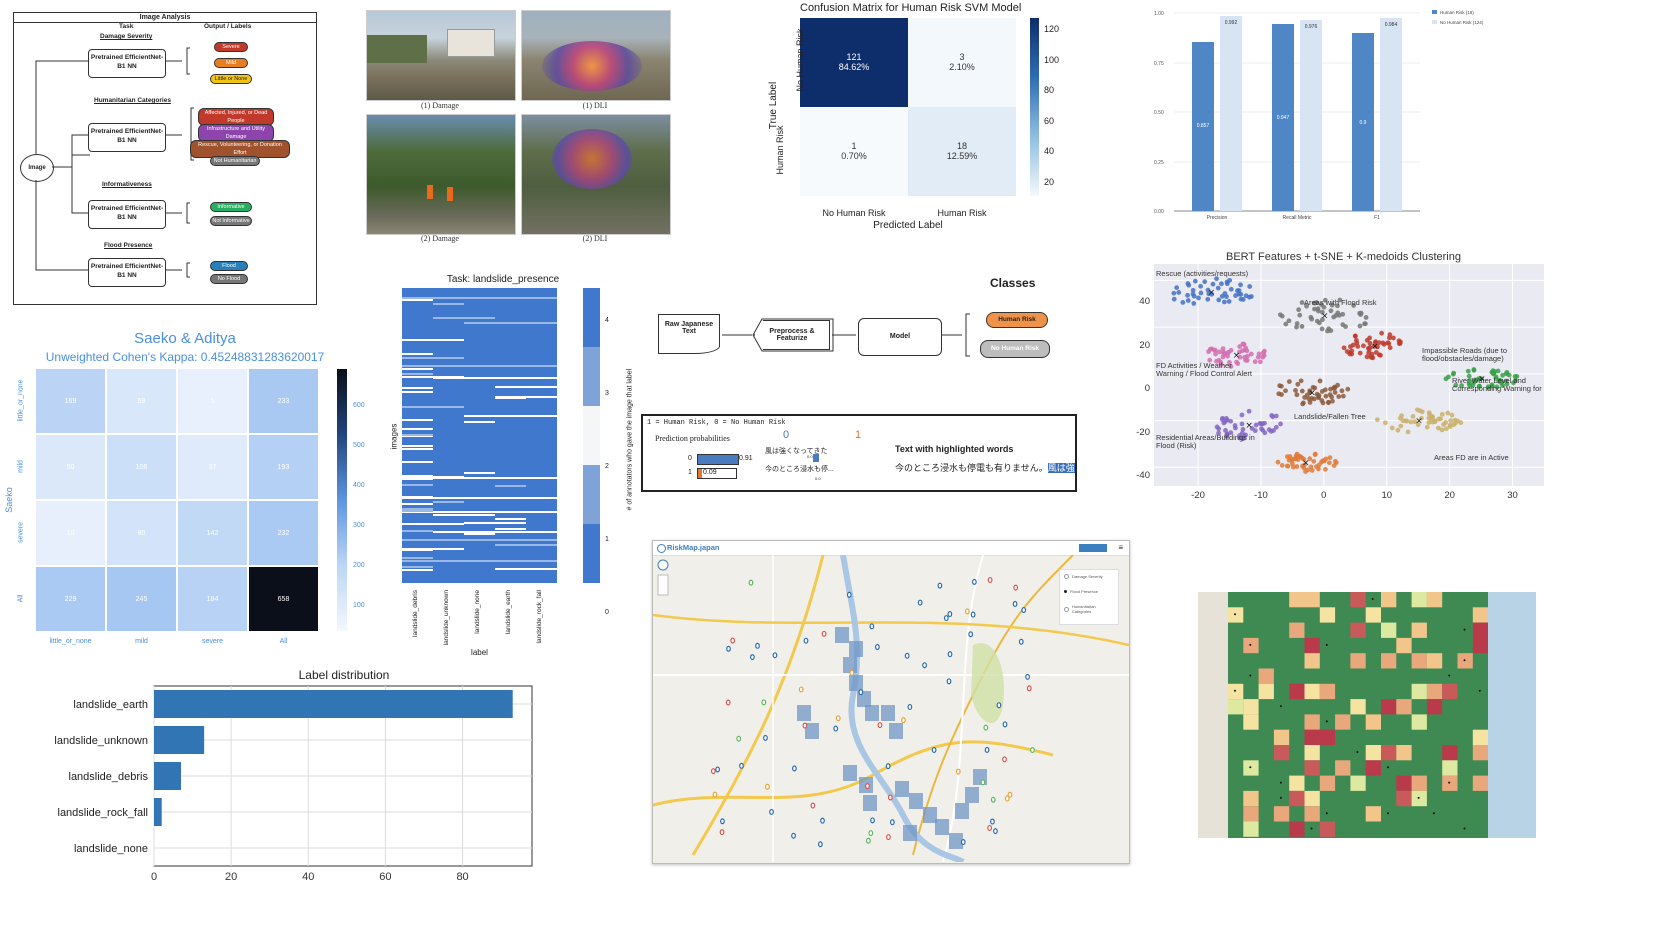  I want to click on riskmap-legend-item: Flood Presence, so click(1089, 591).